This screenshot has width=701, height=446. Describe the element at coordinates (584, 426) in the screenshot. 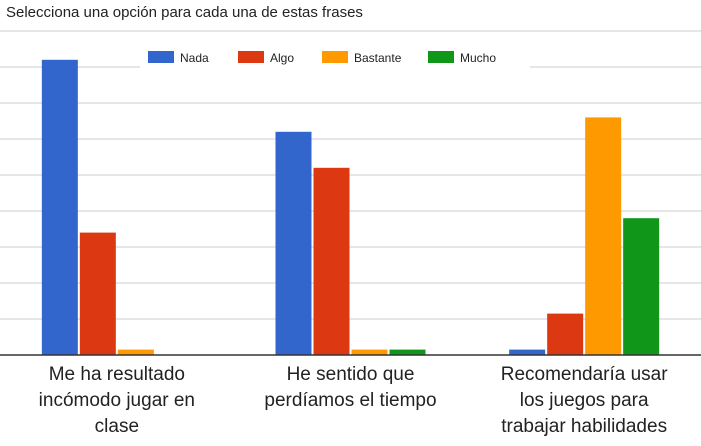

I see `category-label-3-line-3: trabajar habilidades` at that location.